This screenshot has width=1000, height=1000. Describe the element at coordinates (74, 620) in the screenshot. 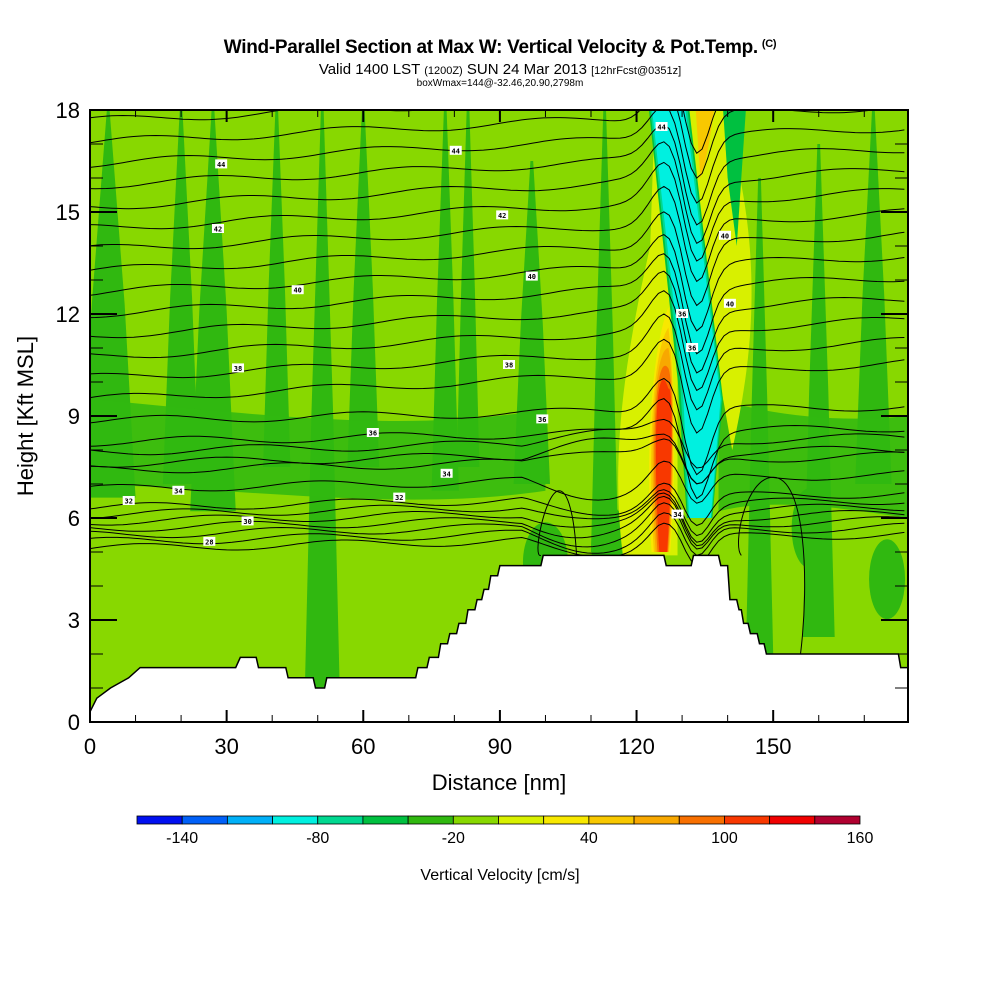

I see `y-tick-label: 3` at that location.